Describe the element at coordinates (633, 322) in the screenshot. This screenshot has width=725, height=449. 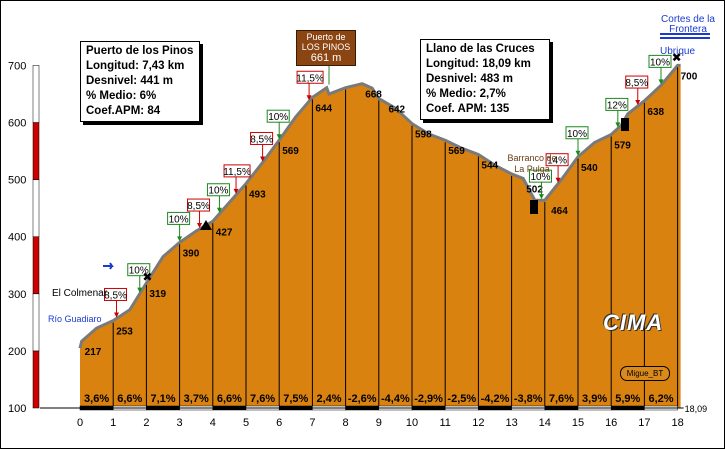
I see `cima-logo: CIMA` at that location.